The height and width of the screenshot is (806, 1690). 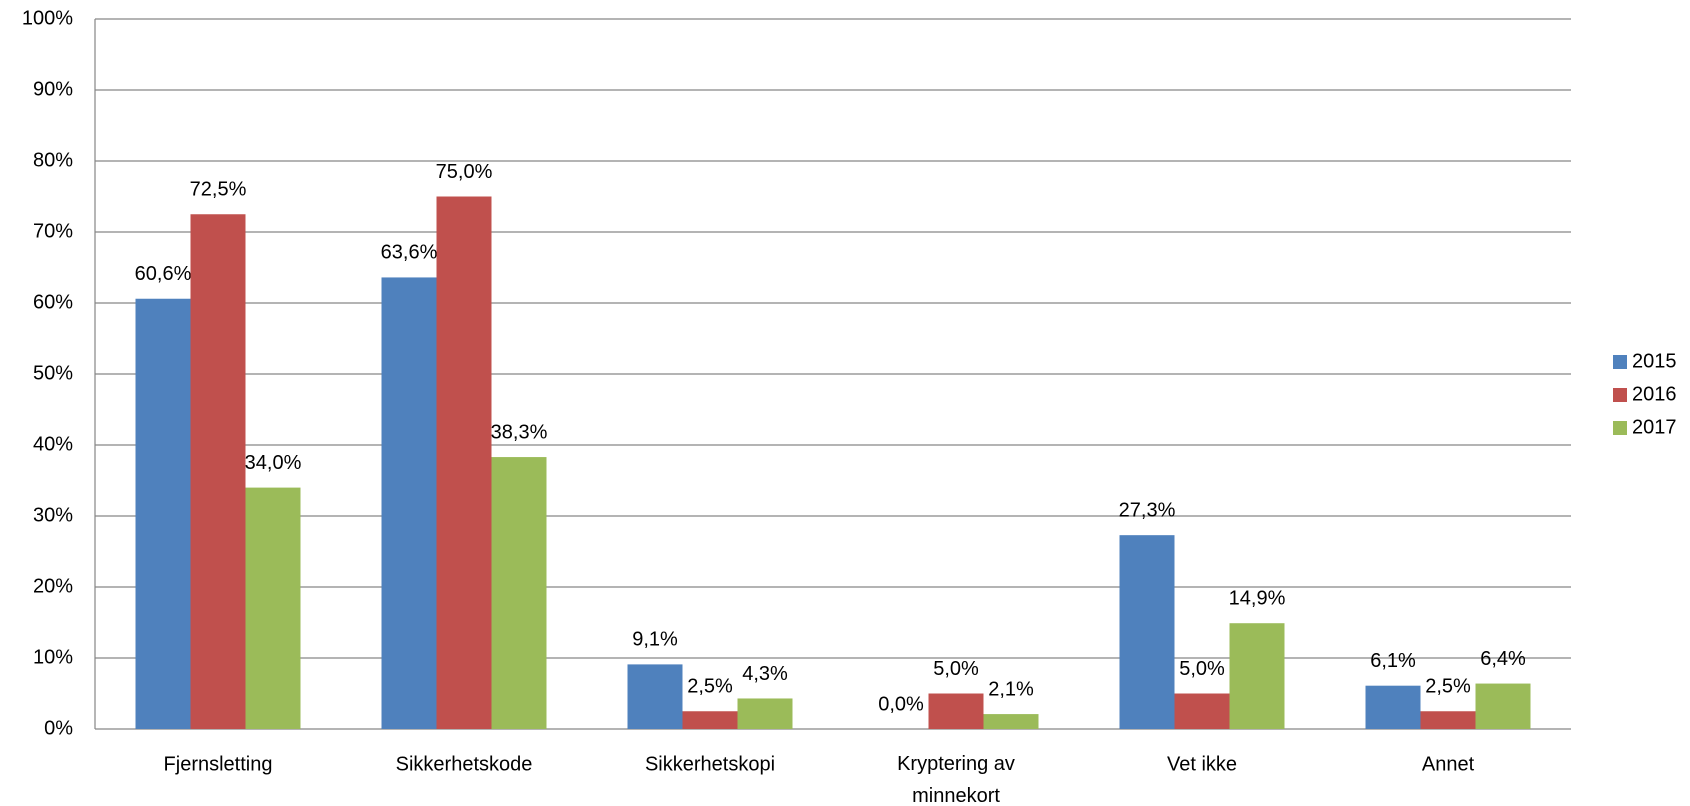 I want to click on value-label: 27,3%, so click(x=1147, y=510).